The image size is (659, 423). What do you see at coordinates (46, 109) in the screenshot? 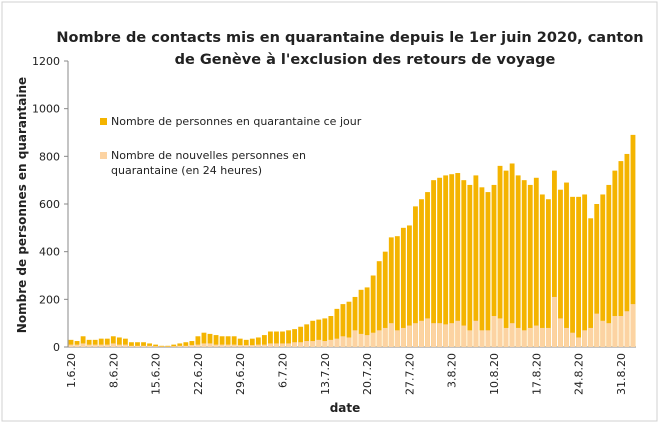
I see `y-tick-label: 1000` at bounding box center [46, 109].